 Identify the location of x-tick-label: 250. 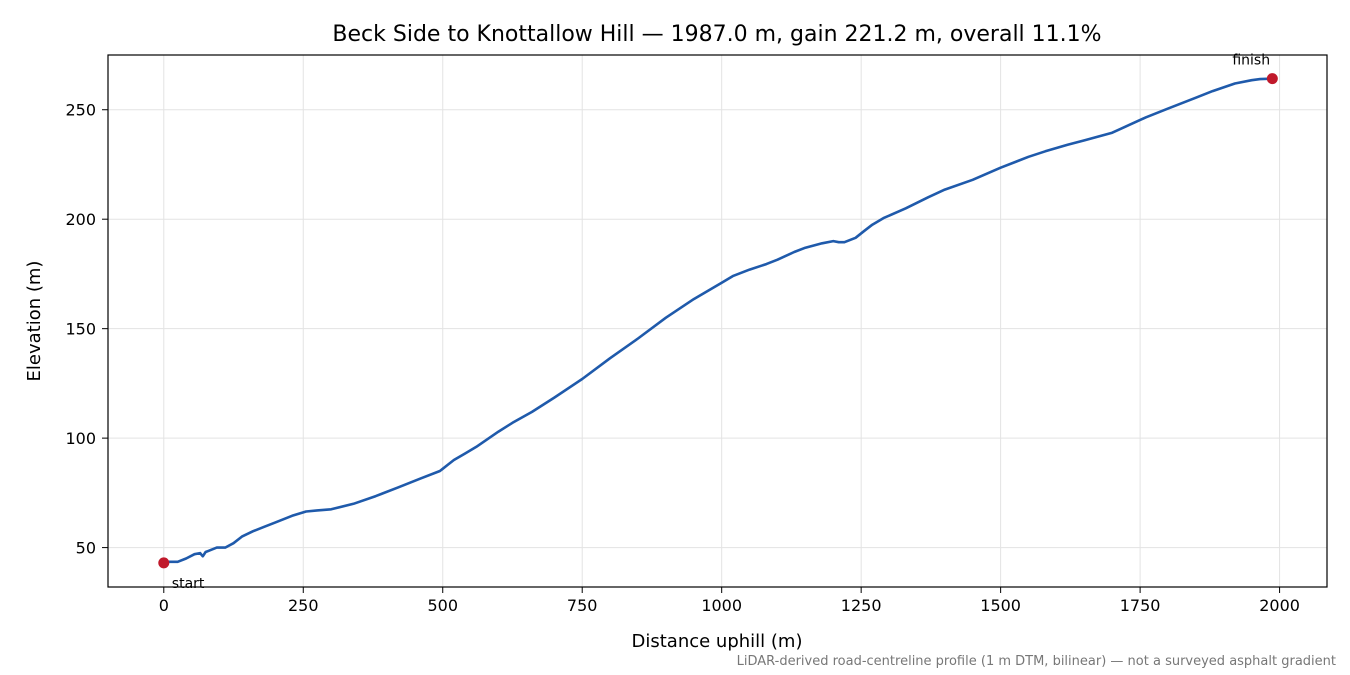
(303, 605).